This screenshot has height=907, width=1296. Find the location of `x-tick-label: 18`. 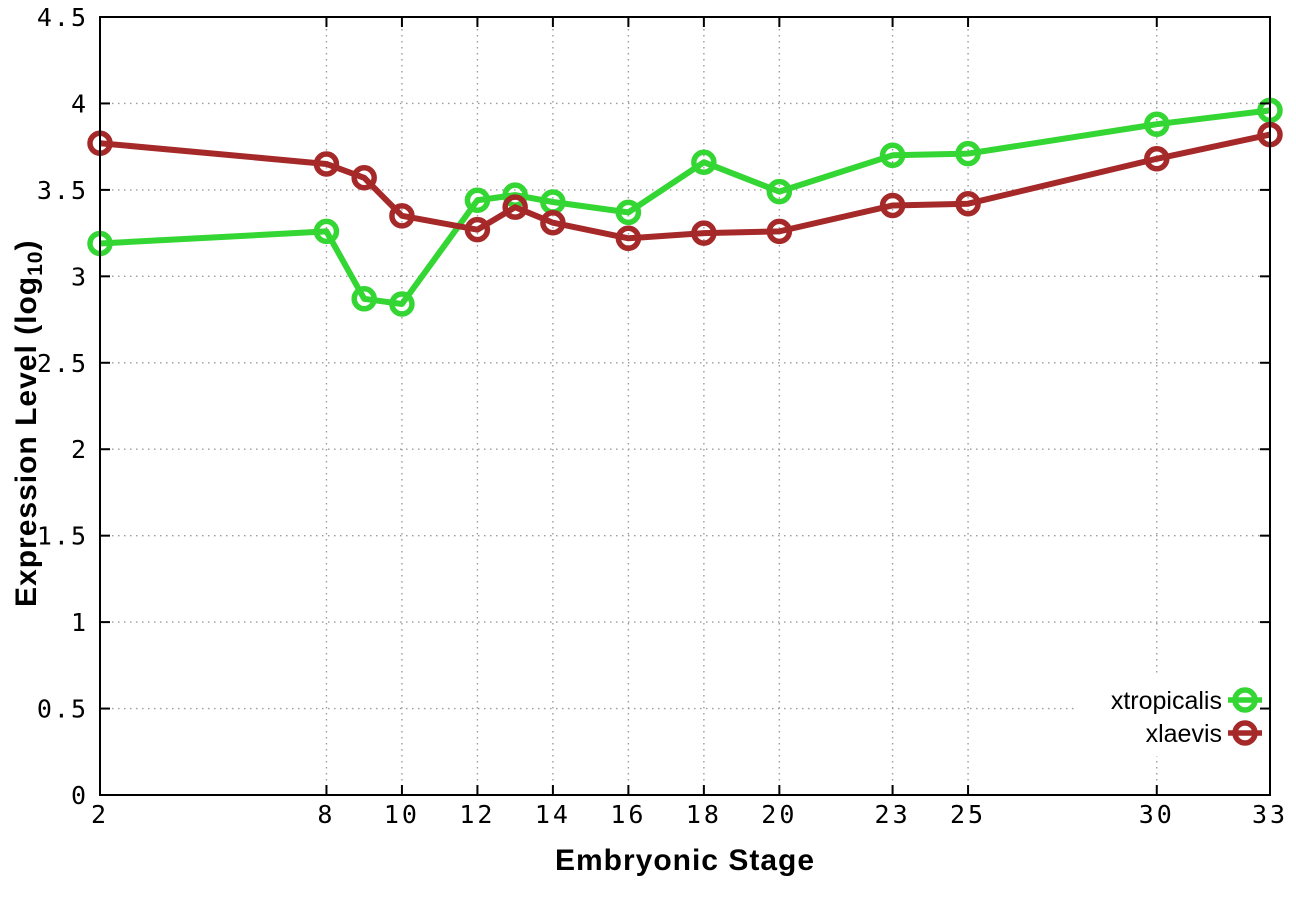

x-tick-label: 18 is located at coordinates (704, 814).